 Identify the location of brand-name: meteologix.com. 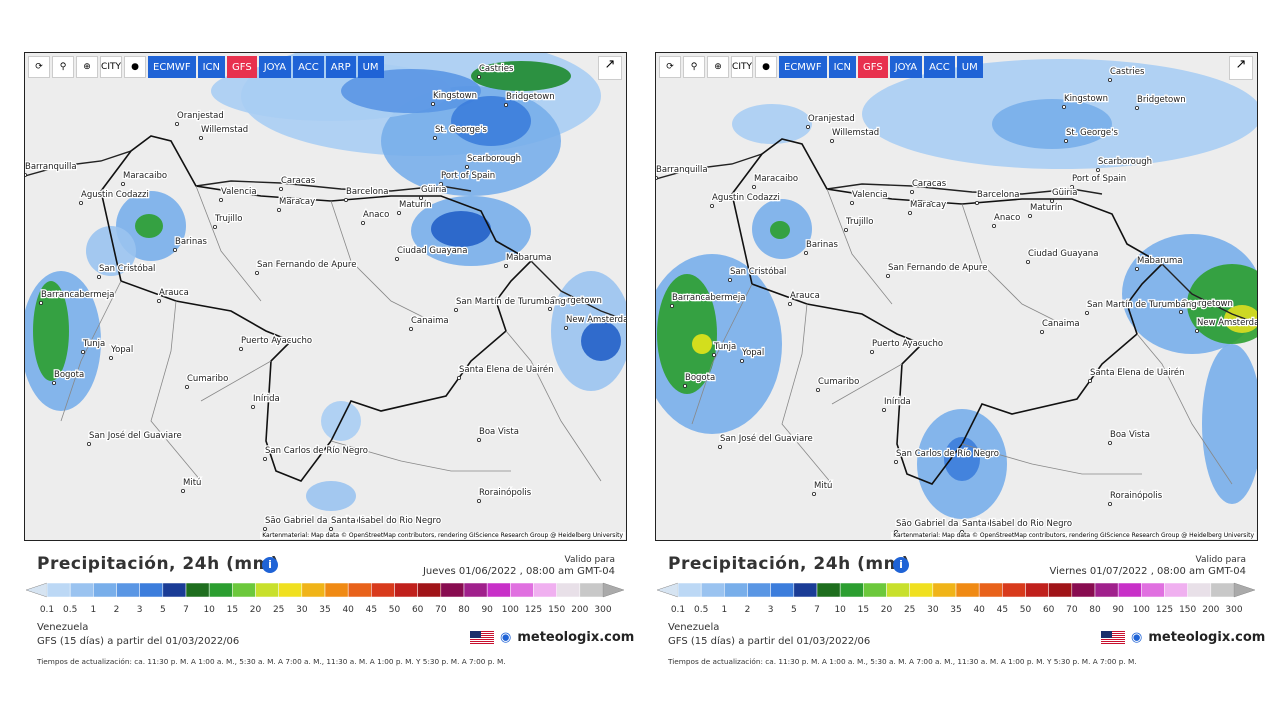
(576, 637).